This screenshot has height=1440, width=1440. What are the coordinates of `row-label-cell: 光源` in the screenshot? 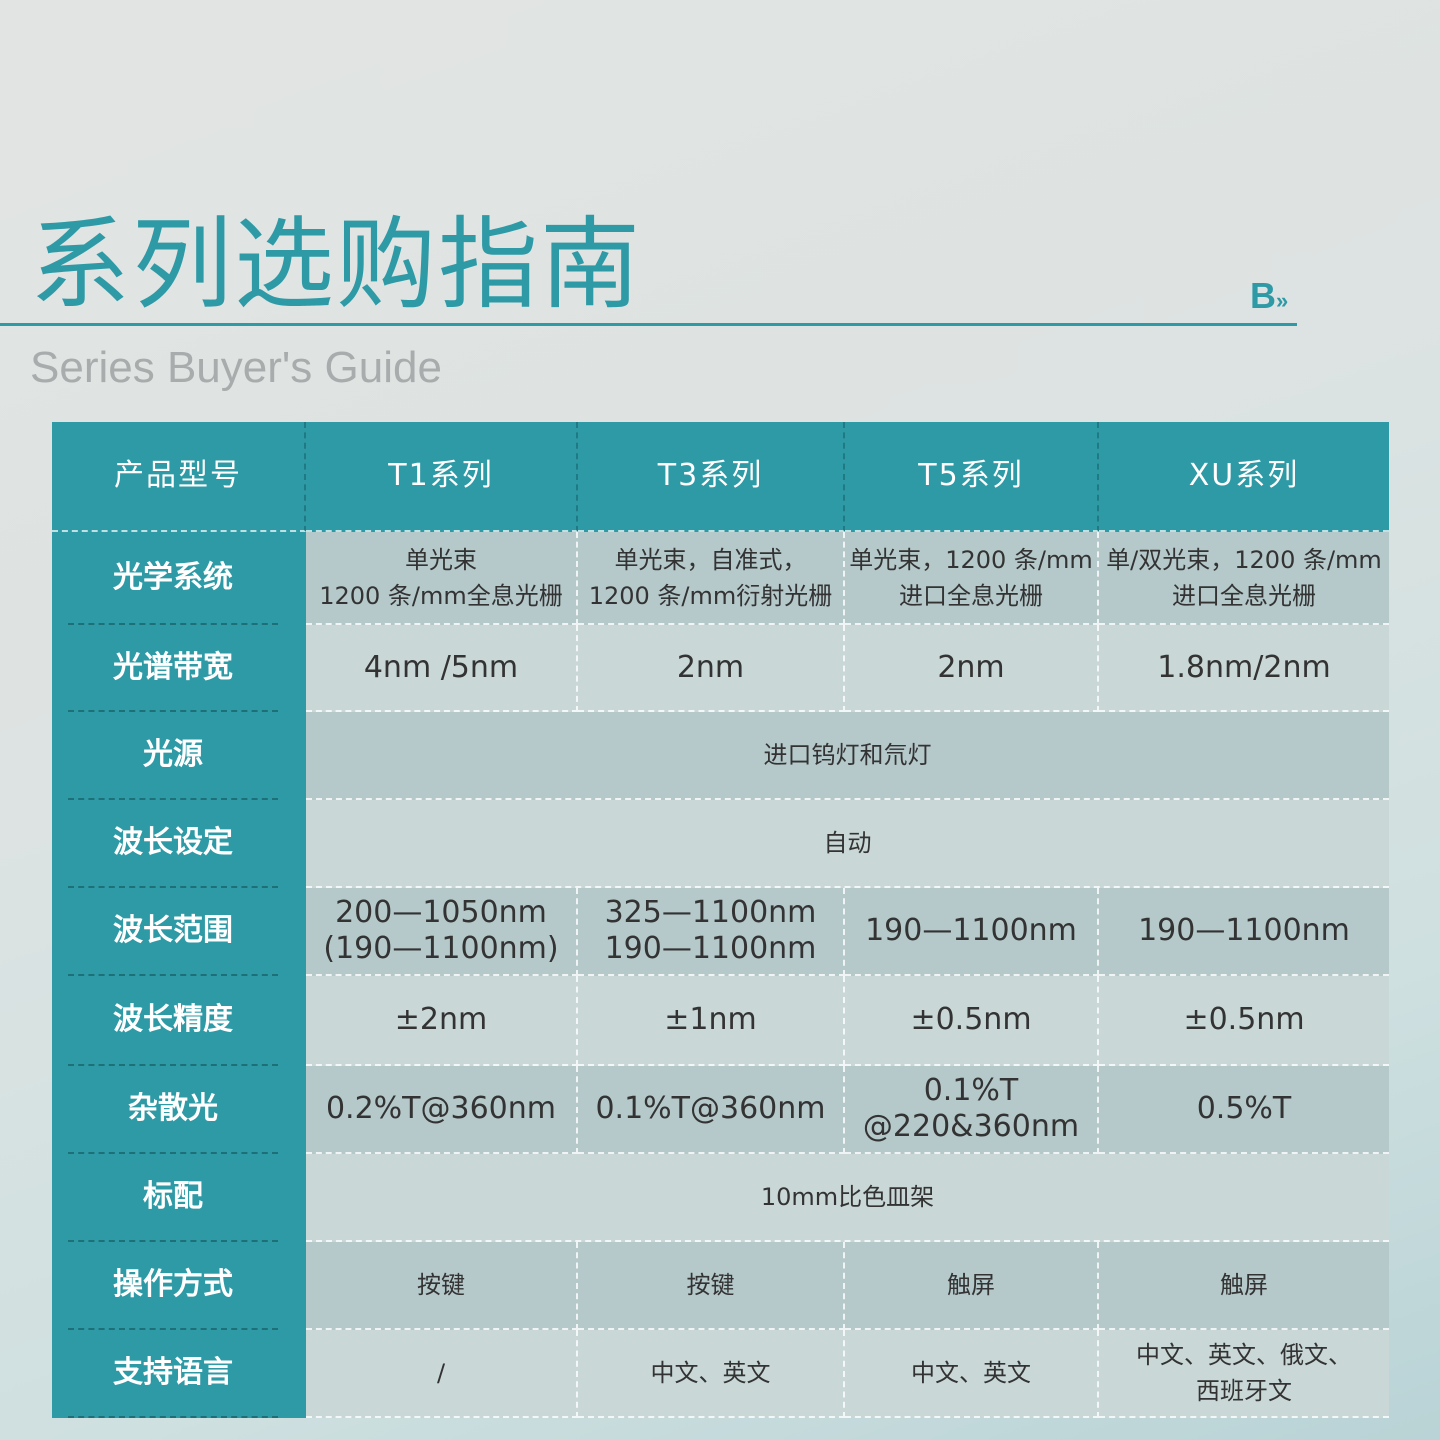 It's located at (179, 756).